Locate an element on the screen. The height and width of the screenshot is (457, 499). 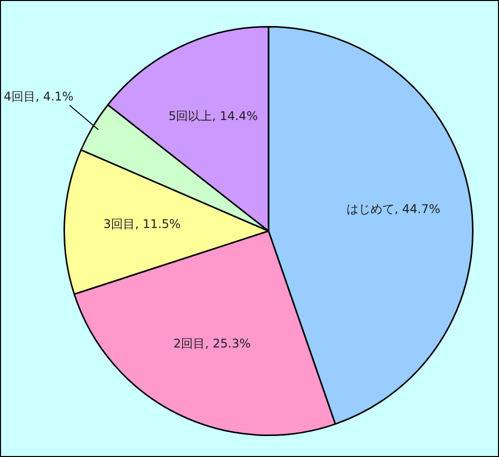
slice-label: はじめて, 44.7% is located at coordinates (393, 209).